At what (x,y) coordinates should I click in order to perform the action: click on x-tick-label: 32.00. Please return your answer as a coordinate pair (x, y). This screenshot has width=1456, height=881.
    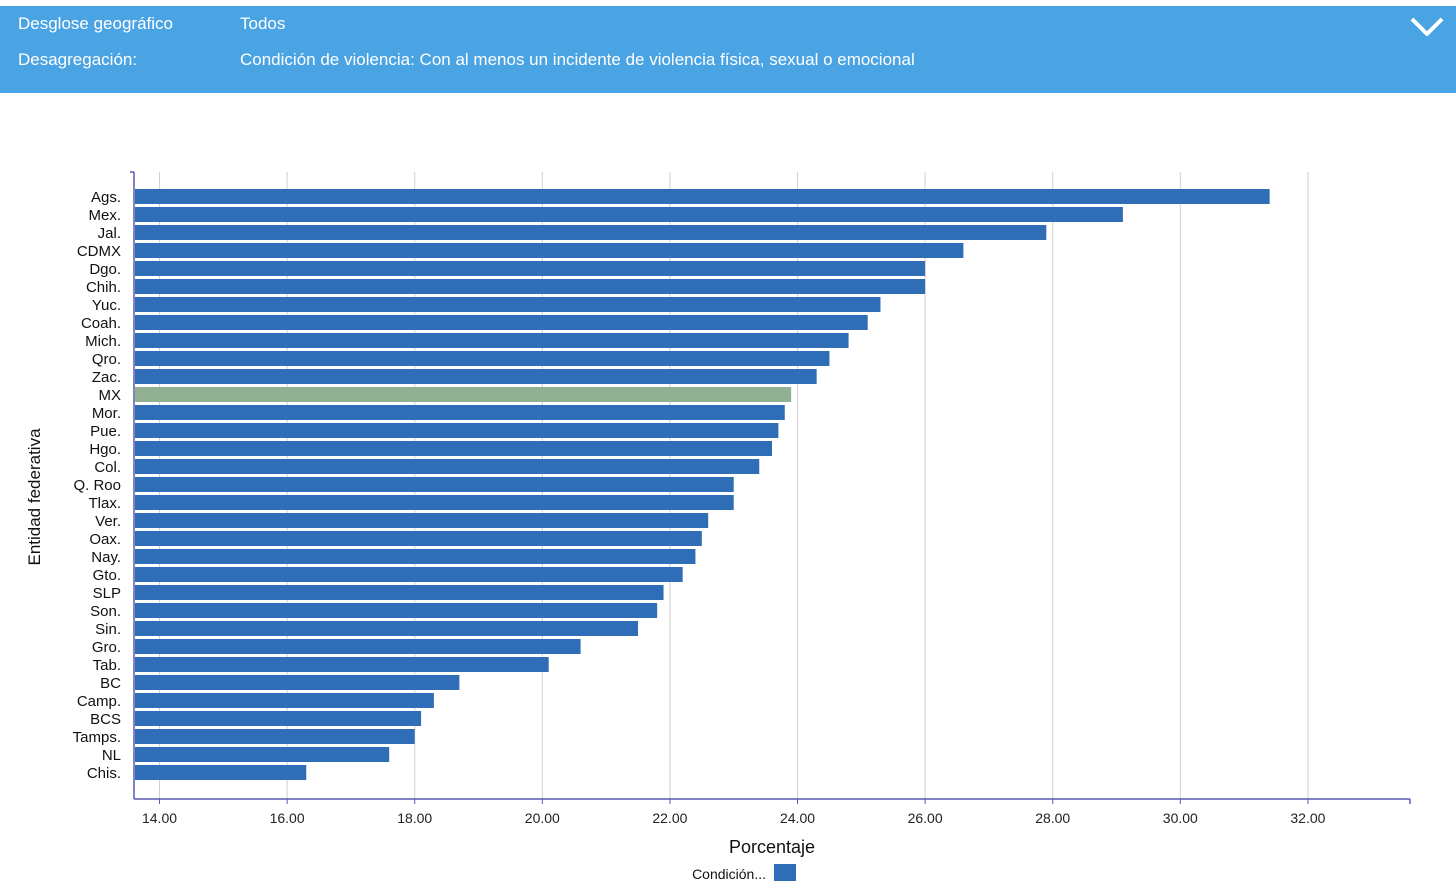
    Looking at the image, I should click on (1307, 818).